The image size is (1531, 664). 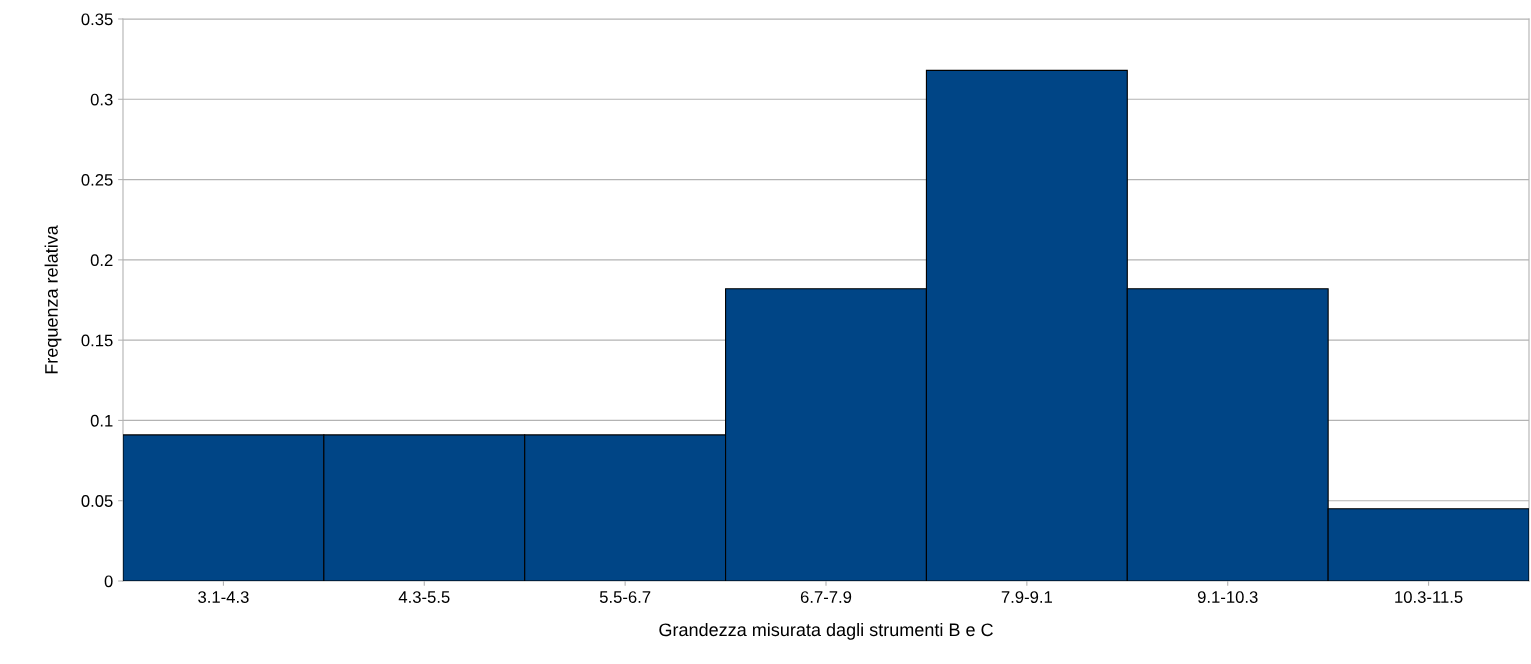 I want to click on y-tick-label: 0.1, so click(x=101, y=420).